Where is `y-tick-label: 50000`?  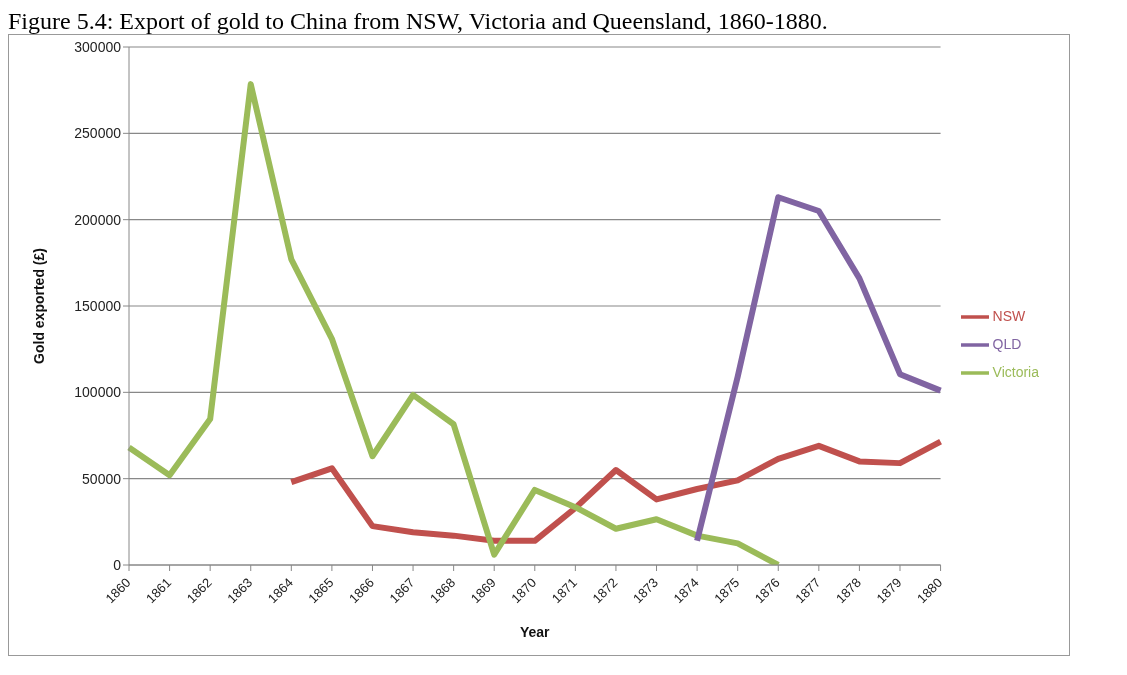 y-tick-label: 50000 is located at coordinates (102, 478).